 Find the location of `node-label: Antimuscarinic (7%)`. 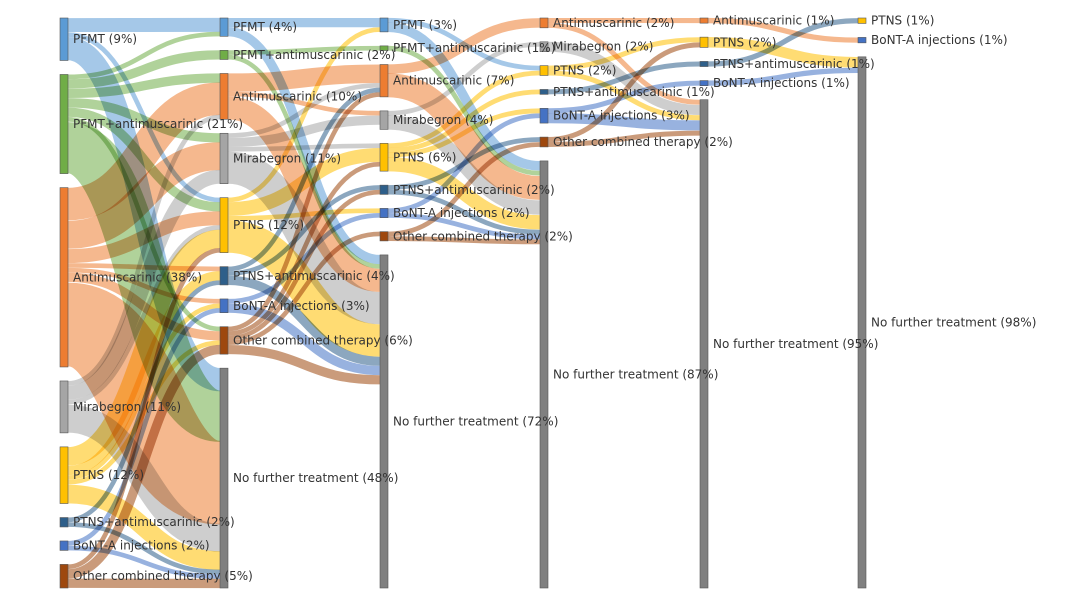

node-label: Antimuscarinic (7%) is located at coordinates (453, 81).